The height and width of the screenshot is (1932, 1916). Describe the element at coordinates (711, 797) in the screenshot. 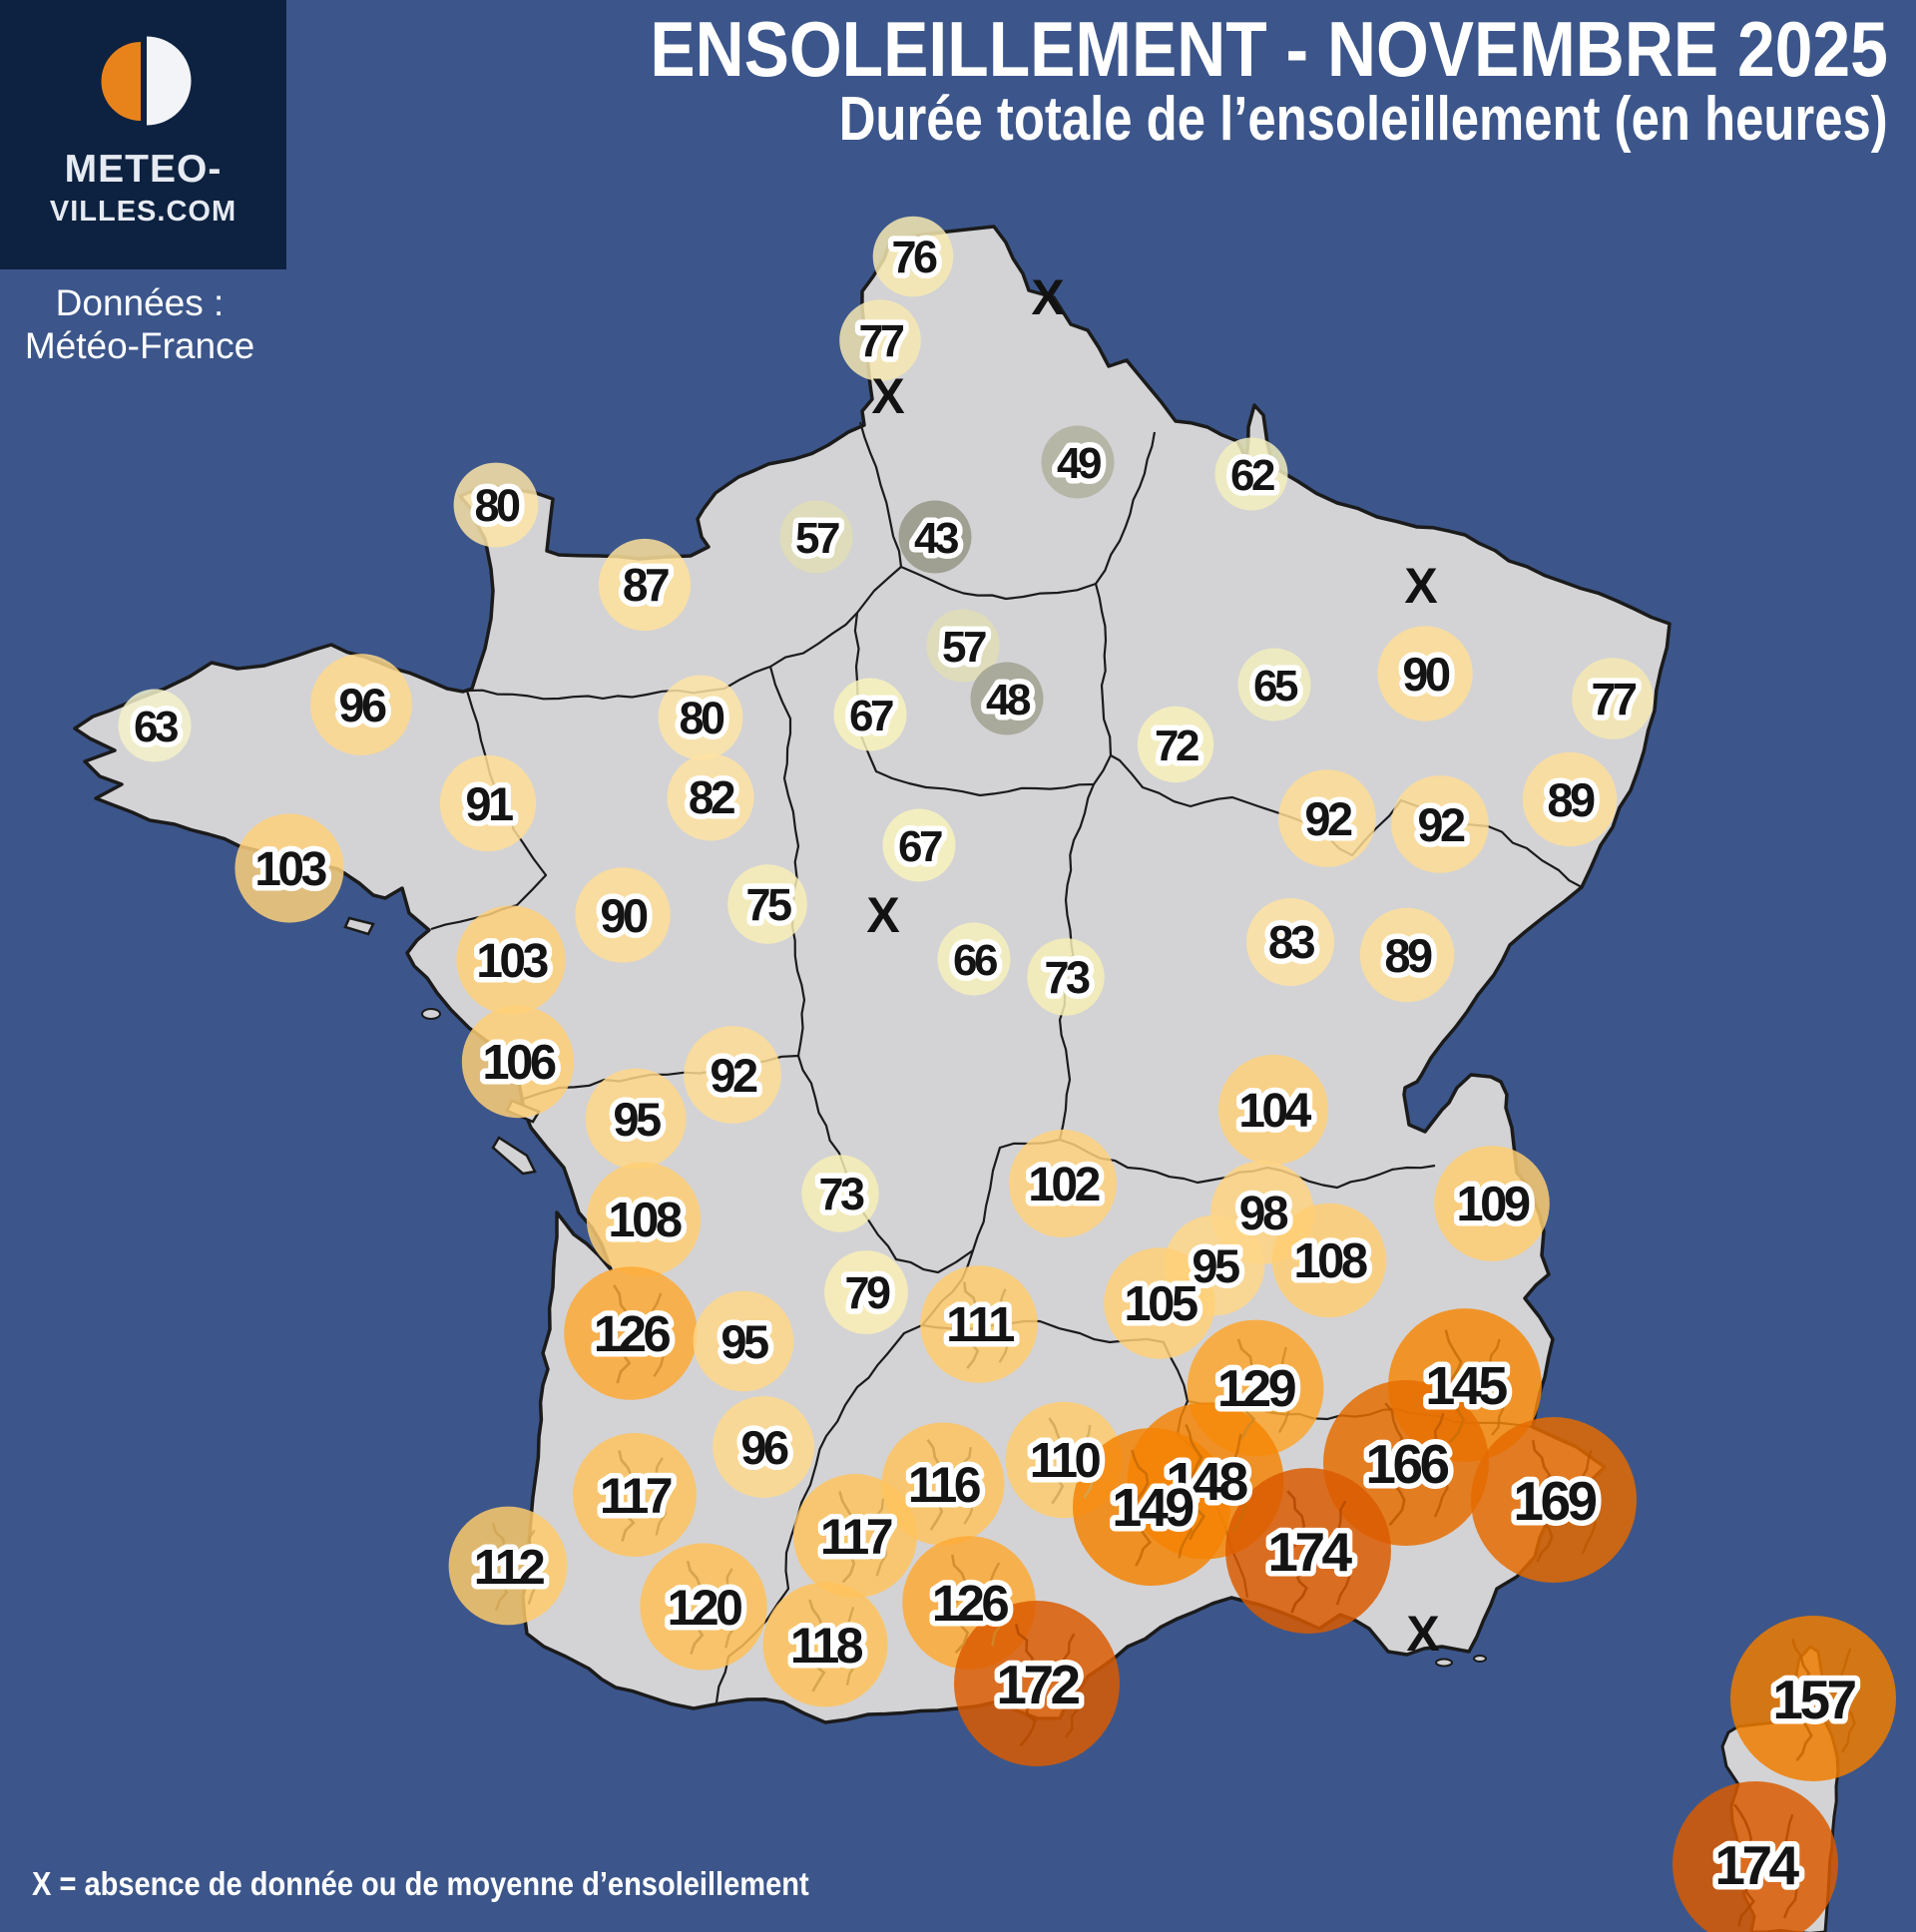

I see `svg-text: 82` at that location.